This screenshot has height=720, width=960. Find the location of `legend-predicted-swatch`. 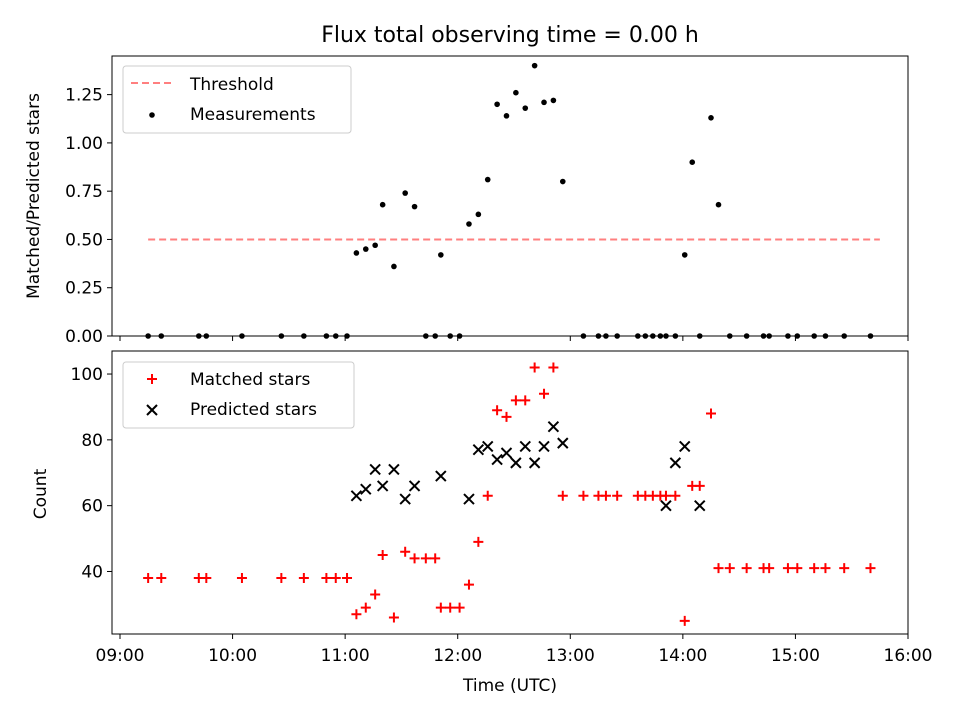

legend-predicted-swatch is located at coordinates (152, 410).